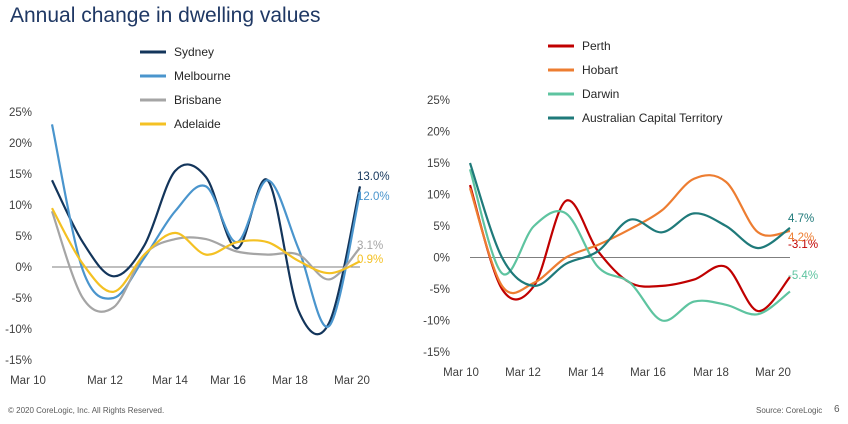 This screenshot has width=848, height=424. I want to click on legend-label: Hobart, so click(600, 70).